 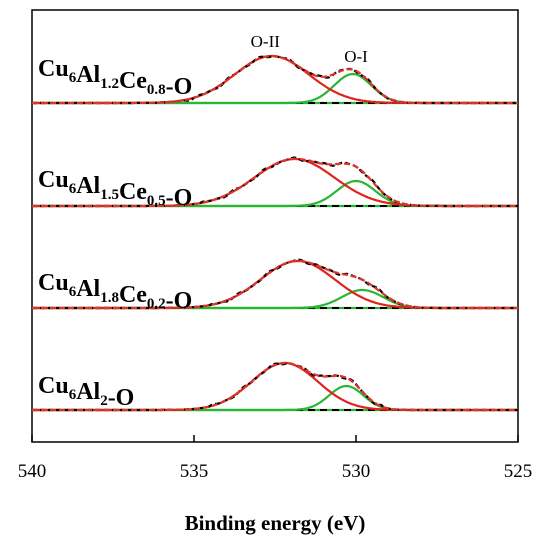 I want to click on x-axis-title: Binding energy (eV), so click(x=275, y=523).